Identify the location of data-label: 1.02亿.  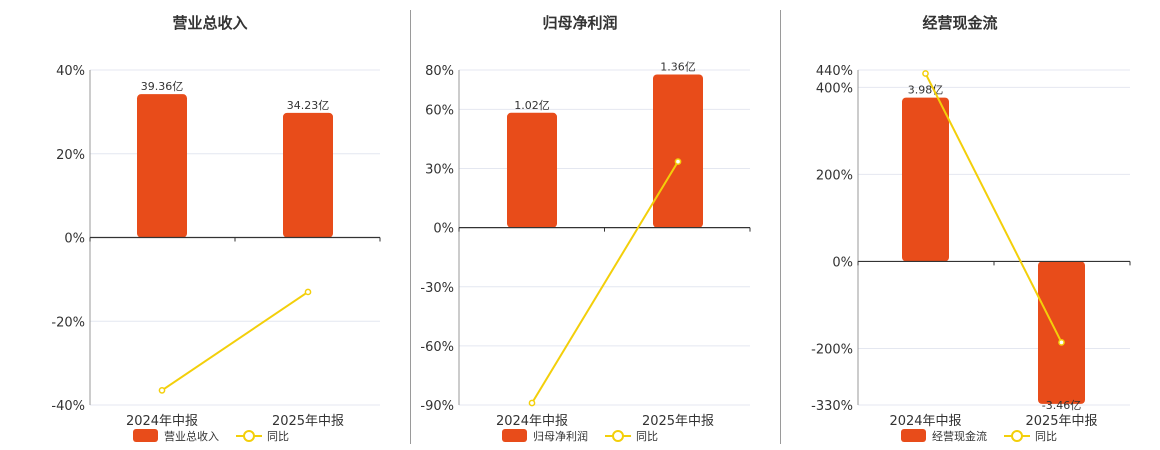
(532, 105).